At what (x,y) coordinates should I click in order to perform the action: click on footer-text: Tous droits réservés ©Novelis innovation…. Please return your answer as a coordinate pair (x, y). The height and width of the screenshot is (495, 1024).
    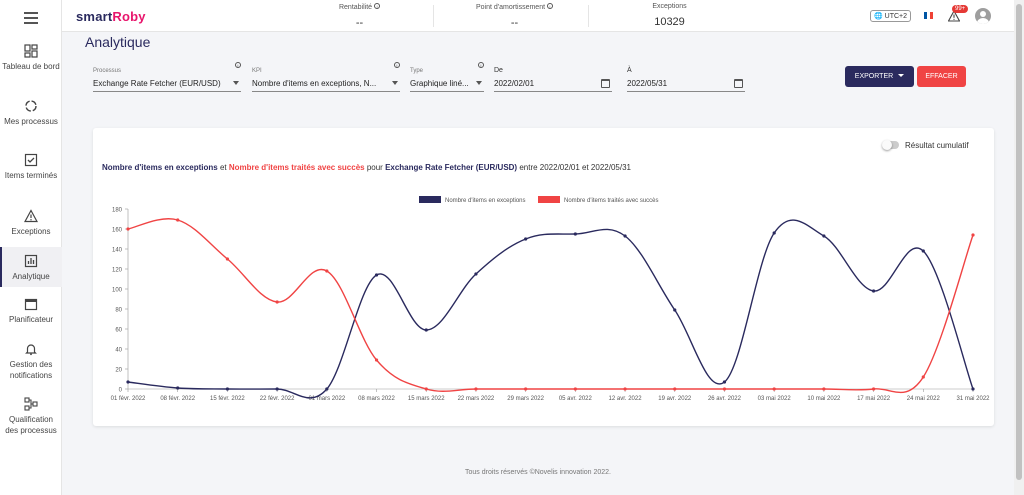
    Looking at the image, I should click on (537, 472).